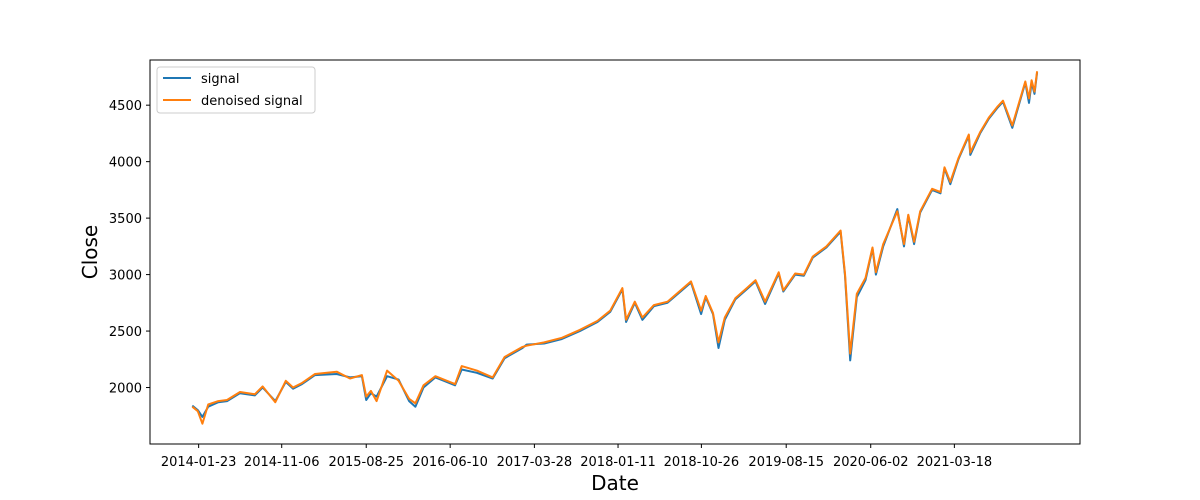  I want to click on legend: signal denoised signal, so click(236, 90).